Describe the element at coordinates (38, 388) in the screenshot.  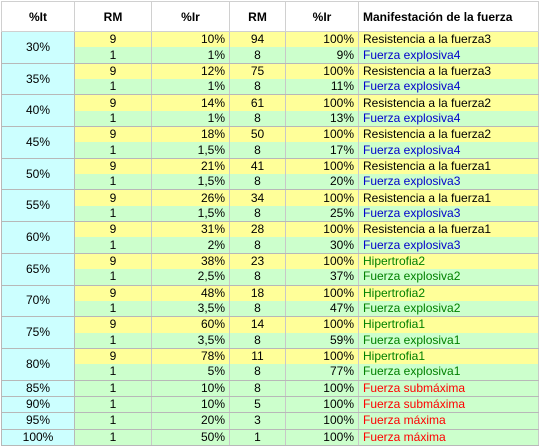
I see `intensity-cell: 85%` at that location.